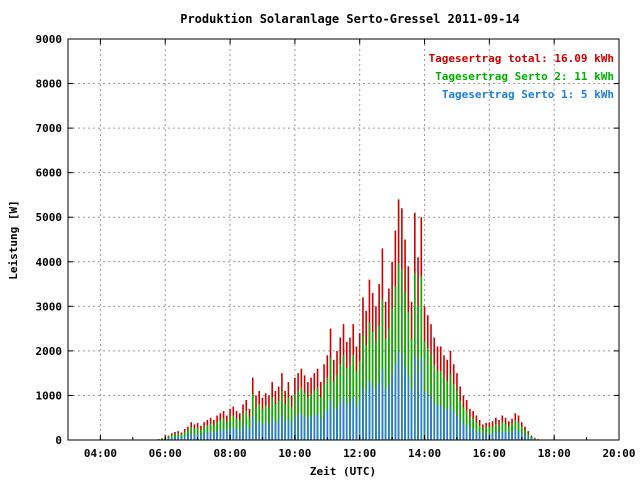 The width and height of the screenshot is (640, 480). What do you see at coordinates (528, 94) in the screenshot?
I see `legend-serto1: Tagesertrag Serto 1: 5 kWh` at bounding box center [528, 94].